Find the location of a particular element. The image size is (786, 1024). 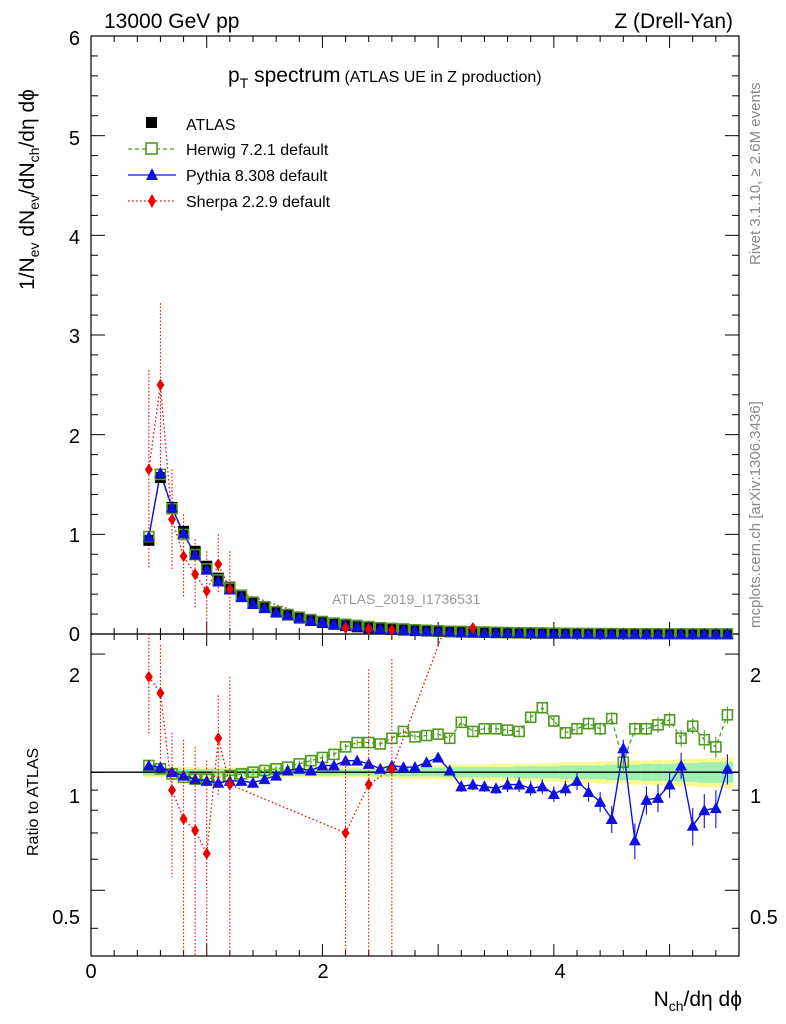

legend-marker-pythia is located at coordinates (152, 174).